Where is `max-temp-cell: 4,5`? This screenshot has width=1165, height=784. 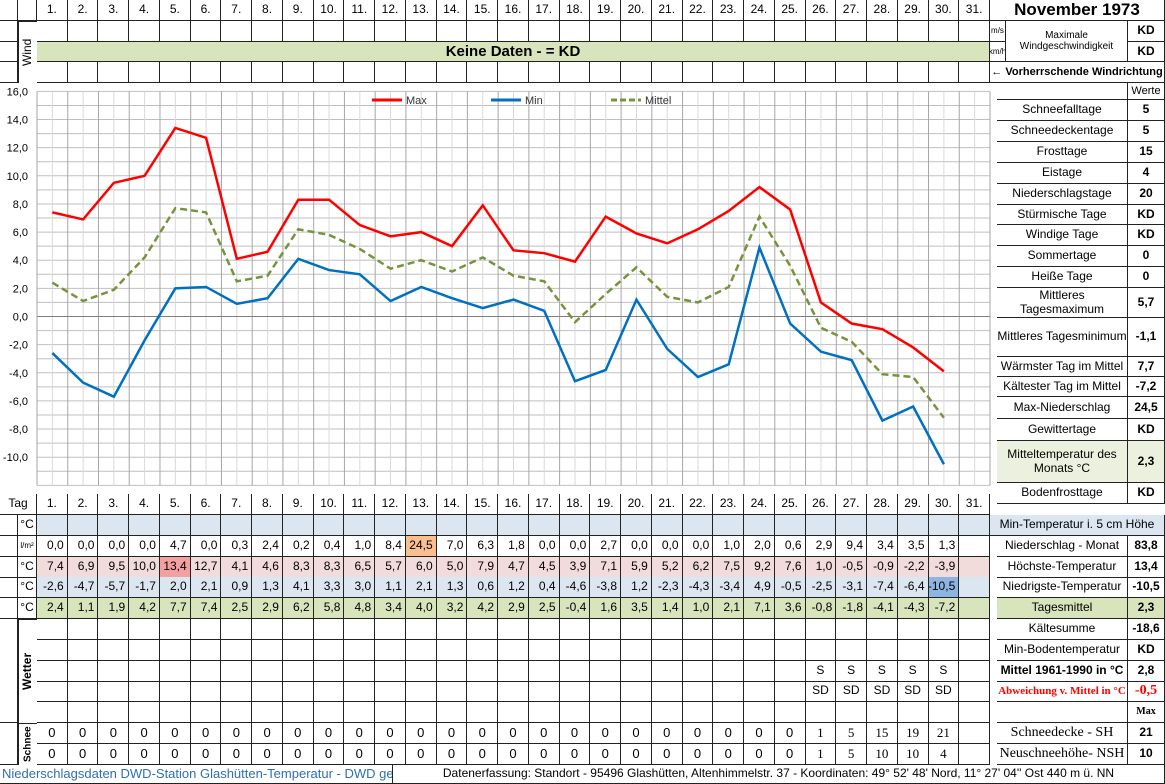 max-temp-cell: 4,5 is located at coordinates (544, 567).